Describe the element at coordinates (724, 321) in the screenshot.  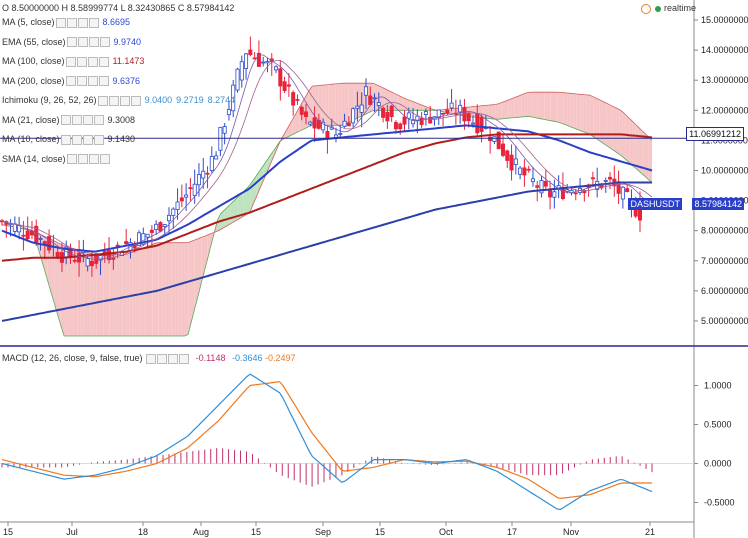
I see `y-tick-label: 5.00000000` at that location.